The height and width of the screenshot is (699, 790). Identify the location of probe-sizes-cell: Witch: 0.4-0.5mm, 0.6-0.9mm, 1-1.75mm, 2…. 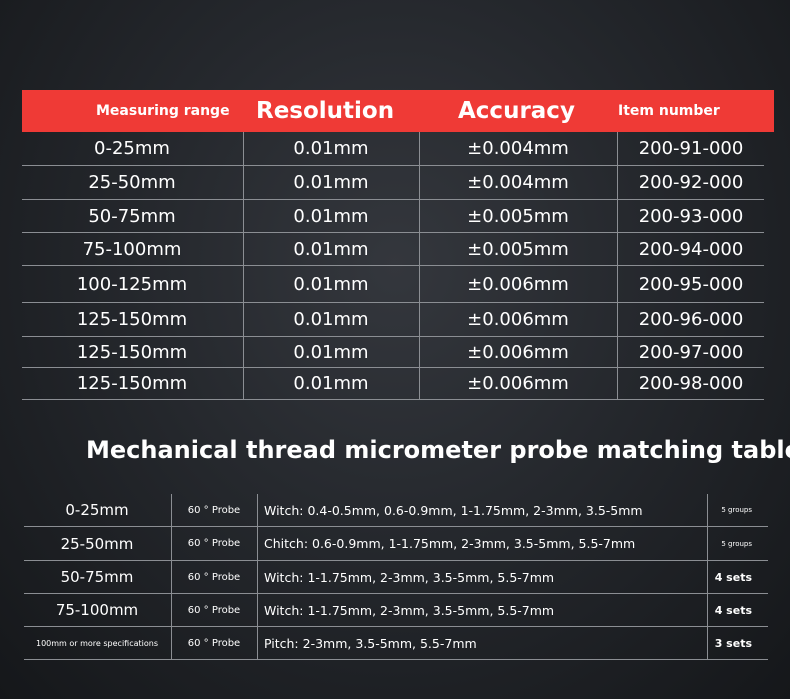
(453, 510).